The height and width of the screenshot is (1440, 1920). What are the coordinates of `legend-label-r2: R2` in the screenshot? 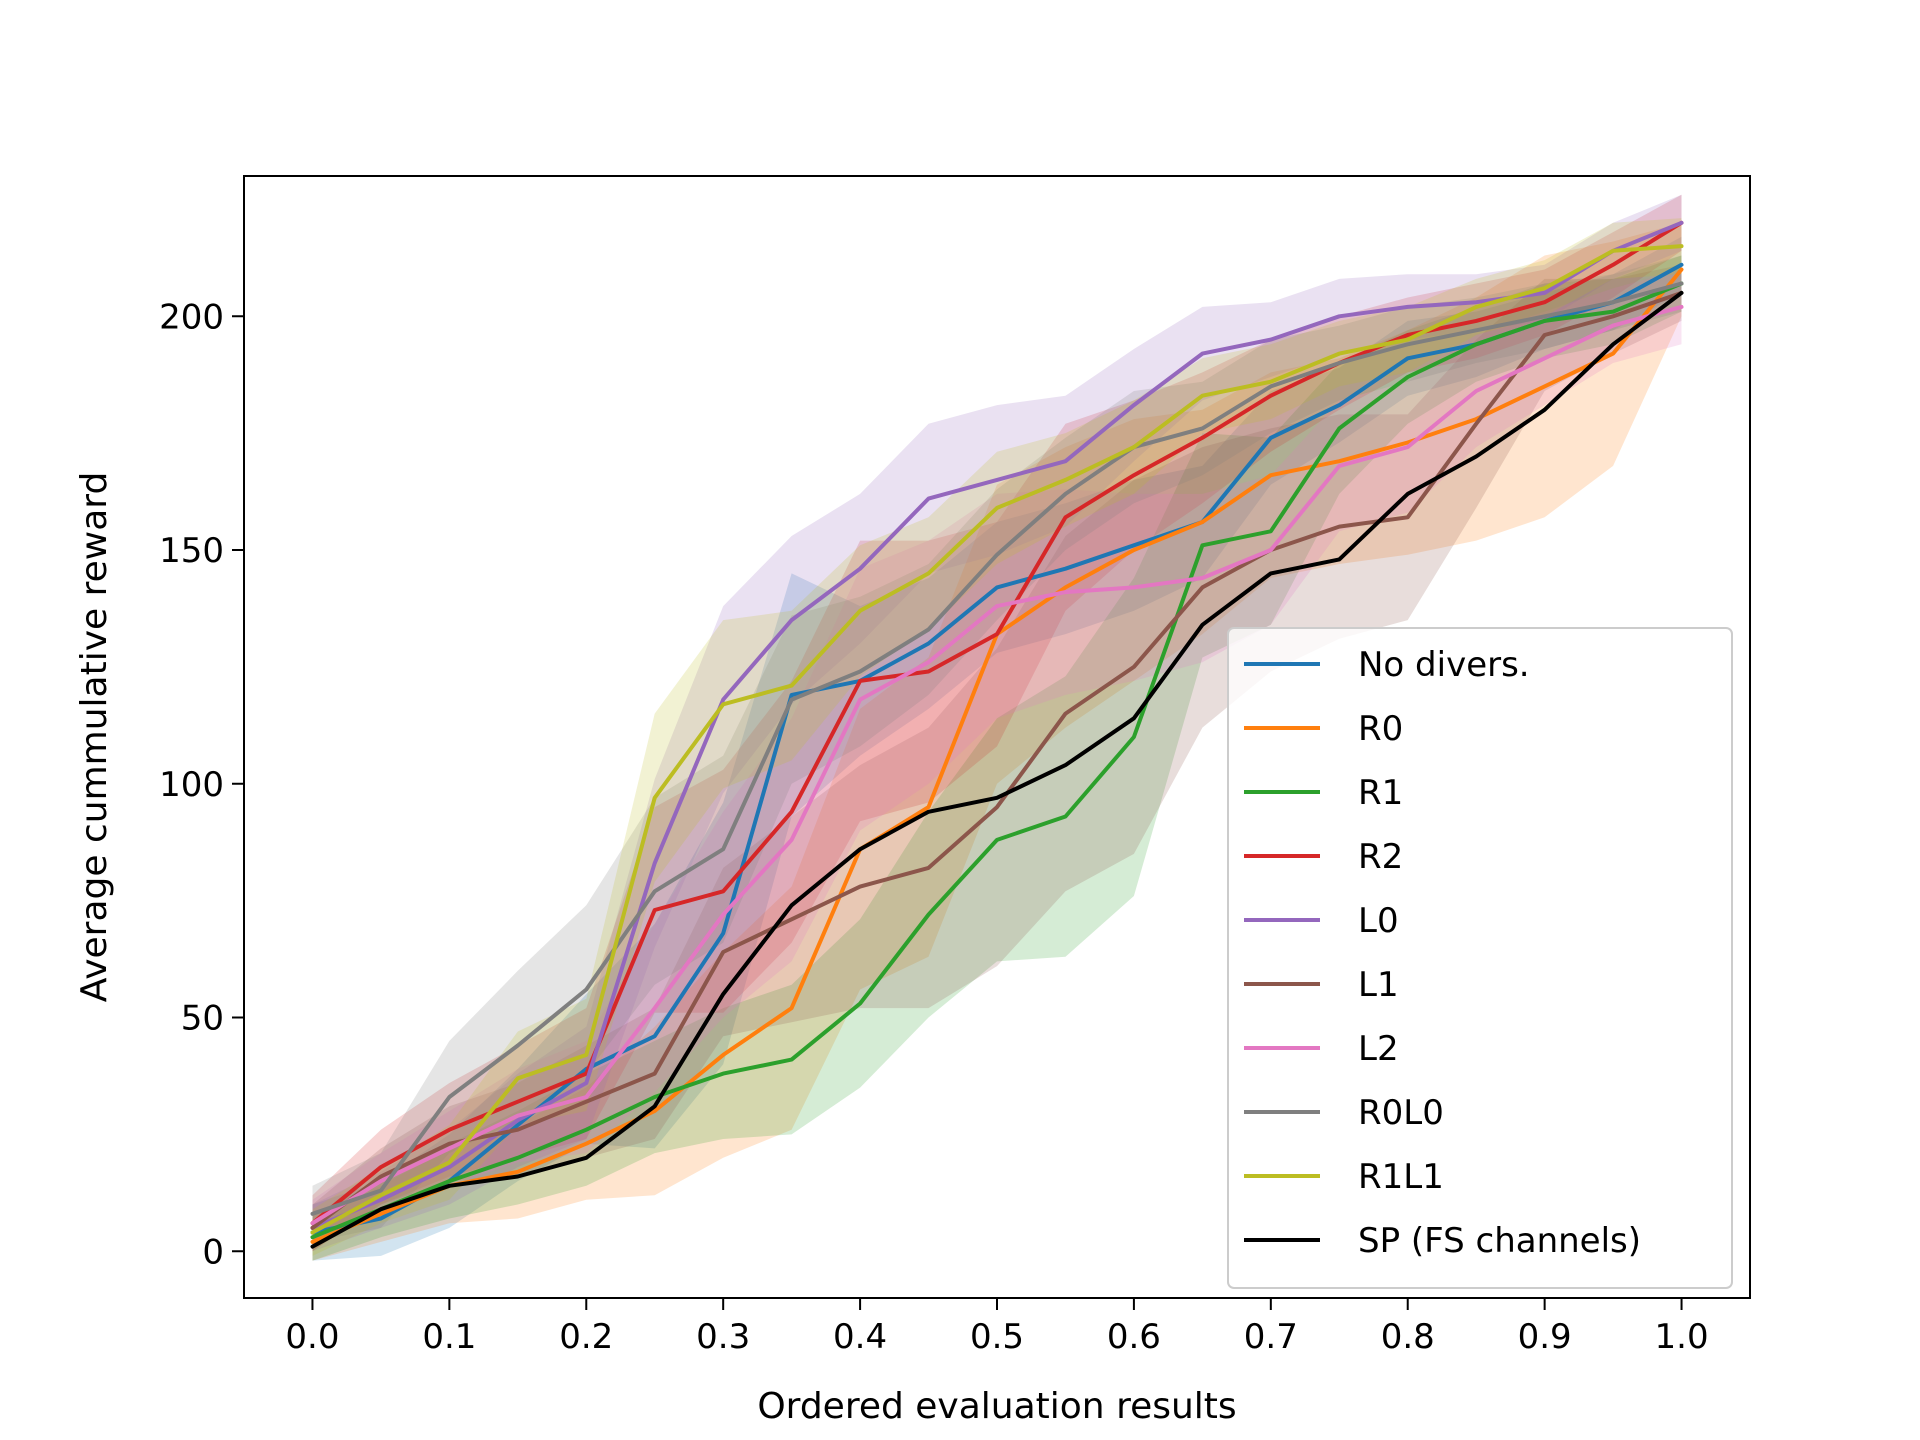 It's located at (1380, 857).